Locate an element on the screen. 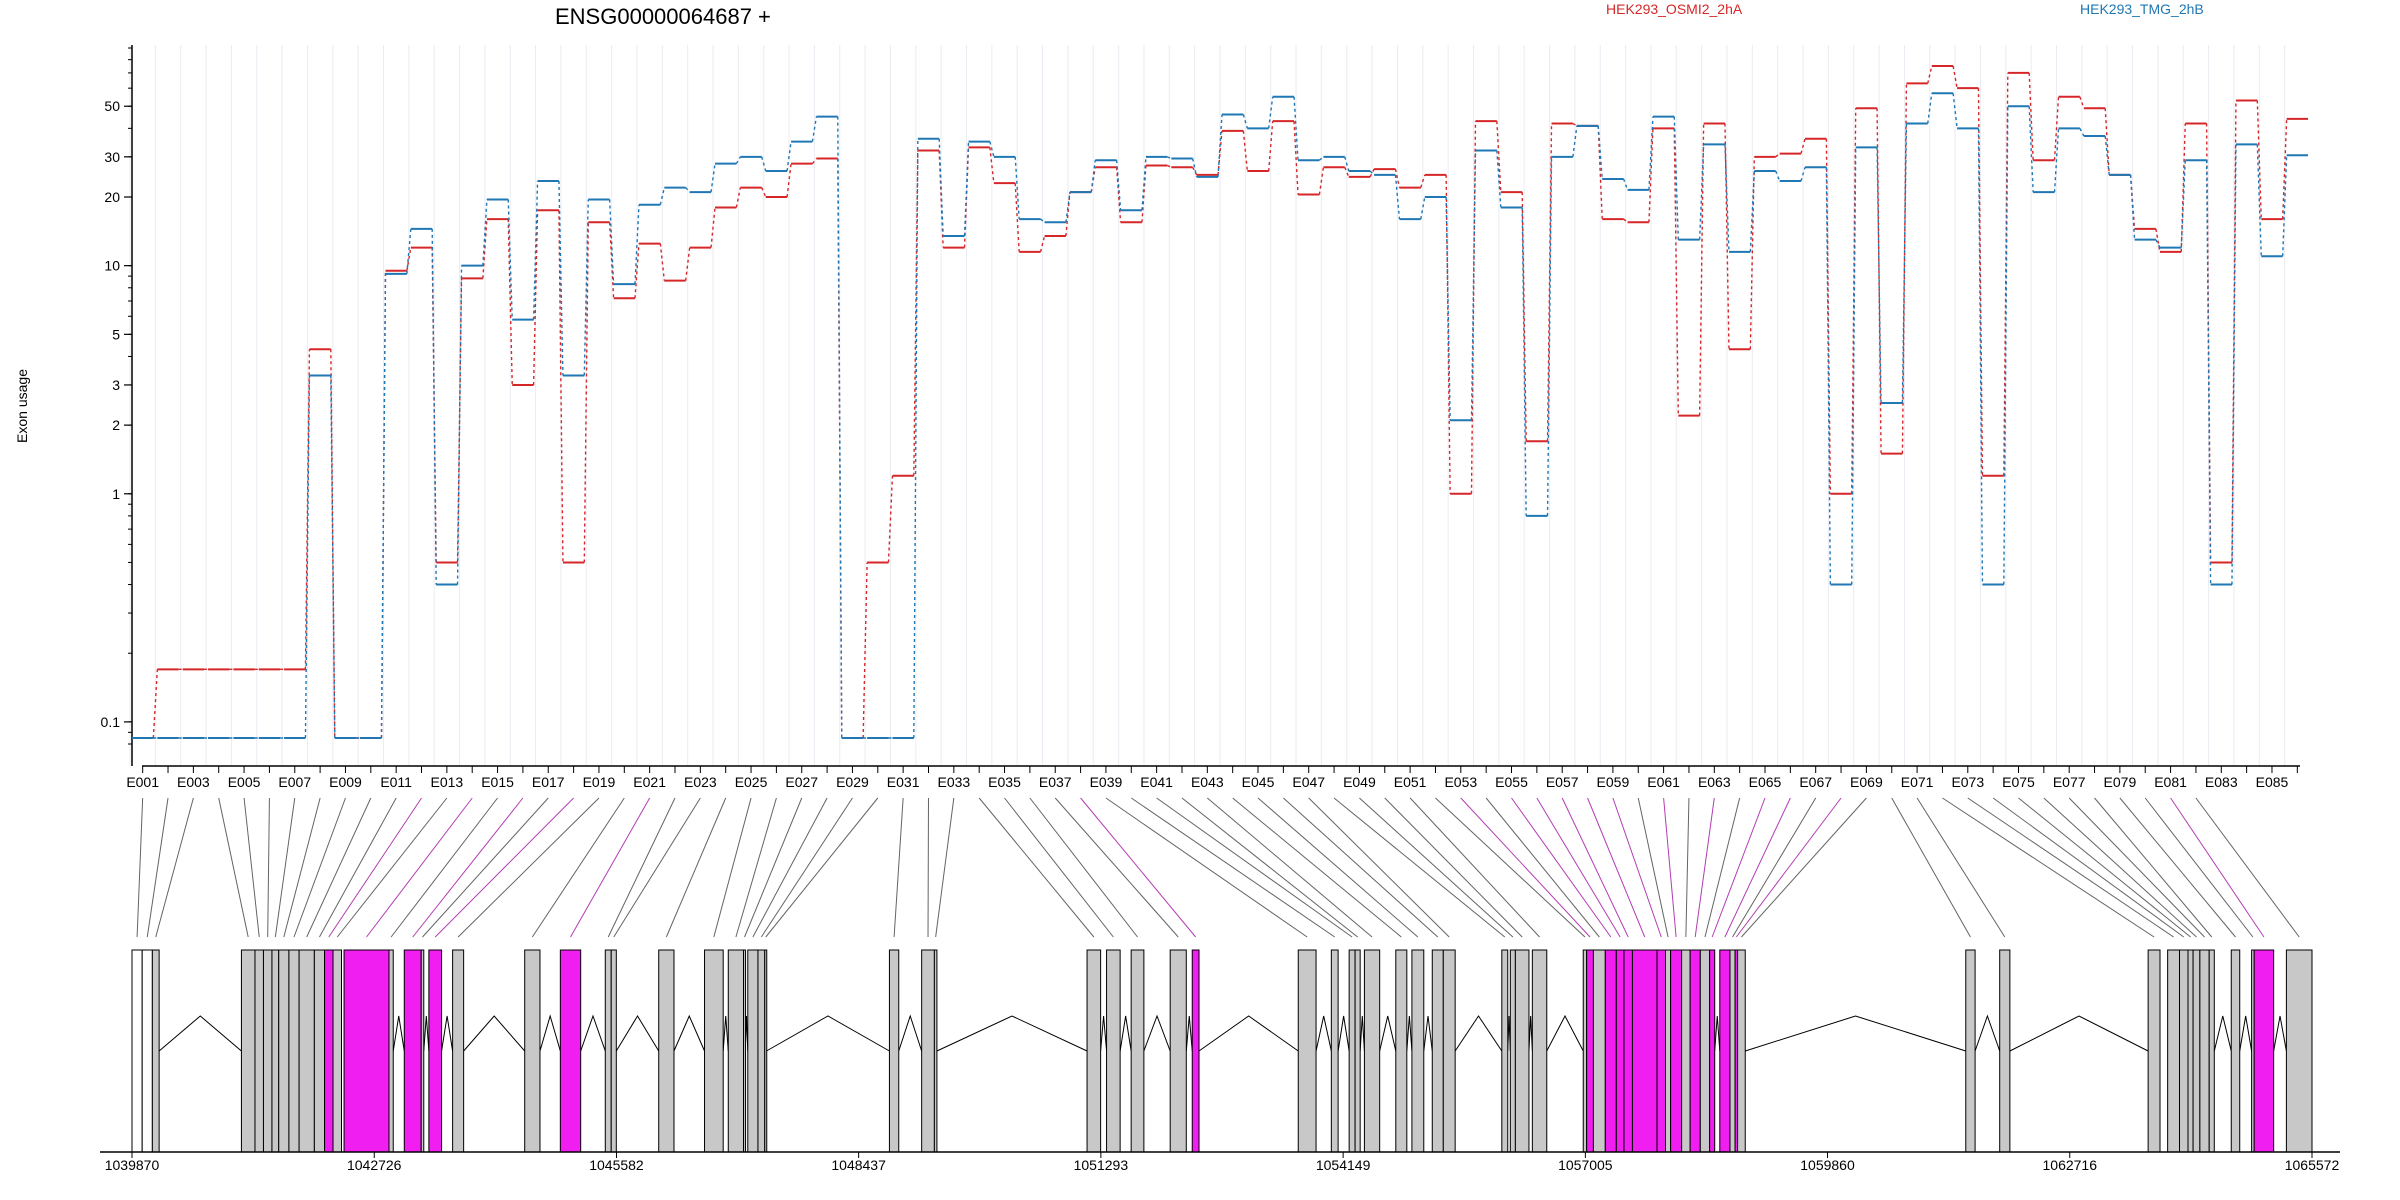 This screenshot has height=1200, width=2400. genomic-tick-label: 1042726 is located at coordinates (374, 1165).